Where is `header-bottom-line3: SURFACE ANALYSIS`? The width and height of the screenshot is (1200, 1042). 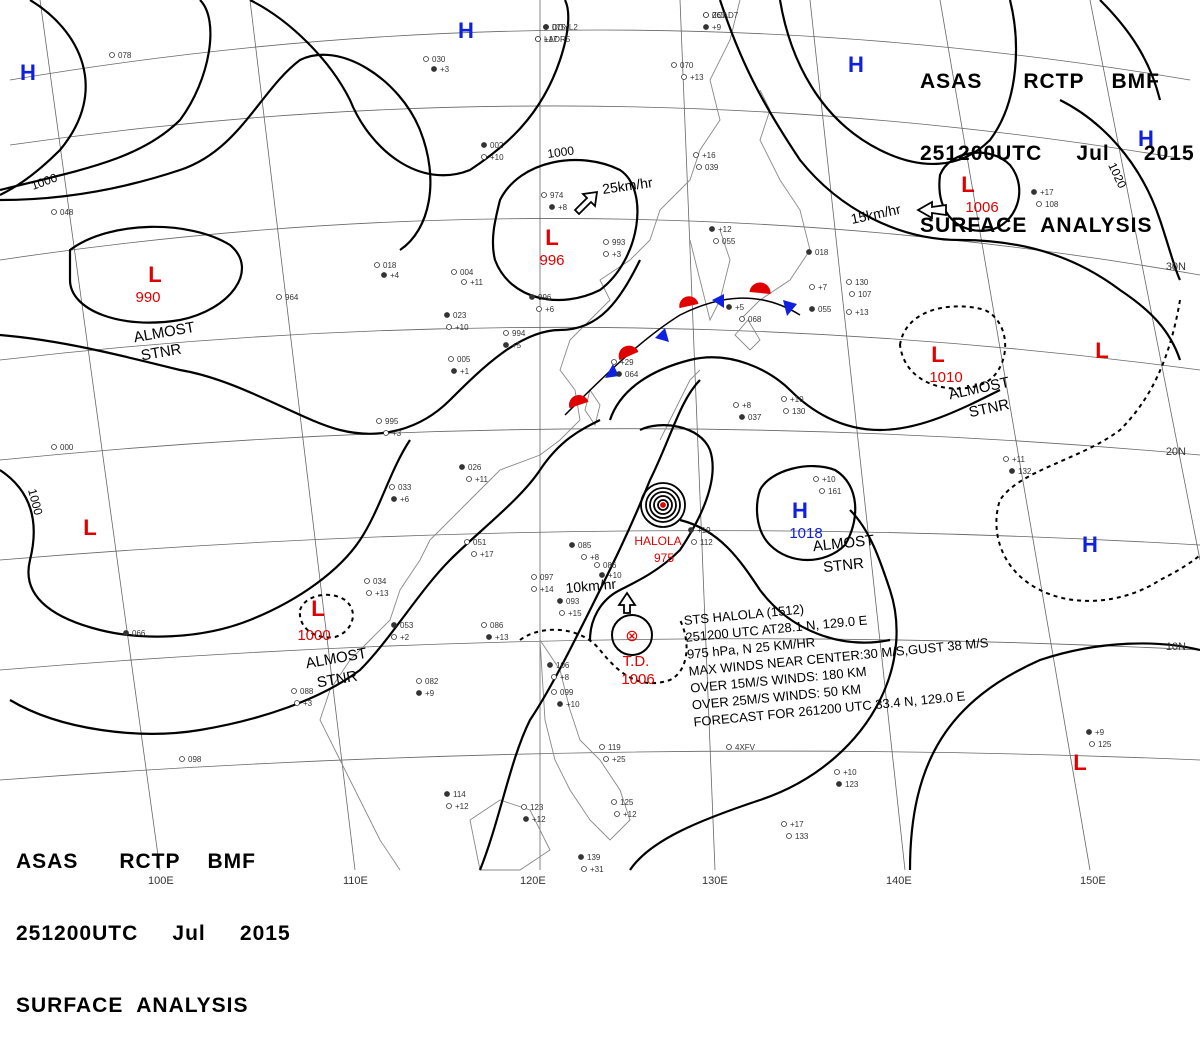 header-bottom-line3: SURFACE ANALYSIS is located at coordinates (132, 1005).